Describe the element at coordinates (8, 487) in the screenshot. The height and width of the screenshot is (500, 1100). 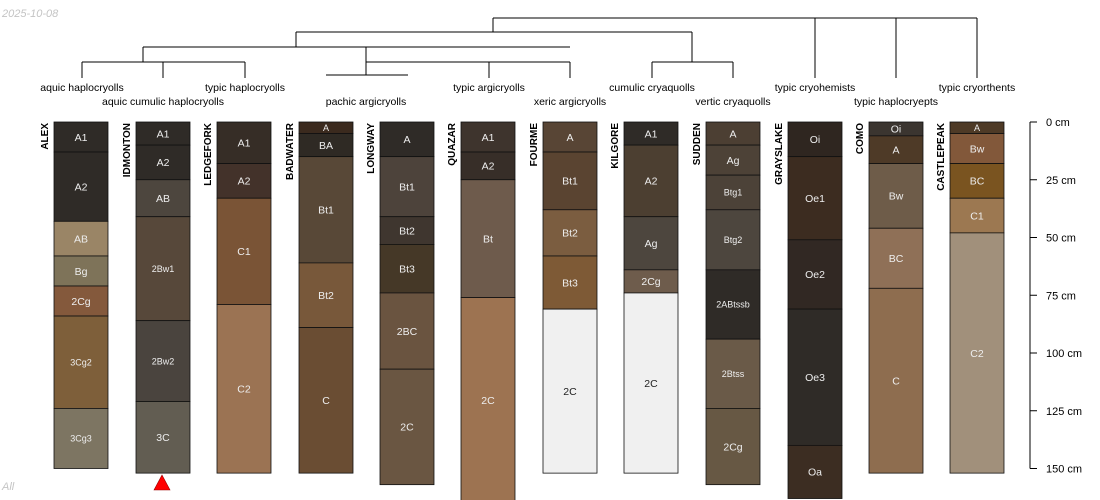
I see `corner-note: All` at that location.